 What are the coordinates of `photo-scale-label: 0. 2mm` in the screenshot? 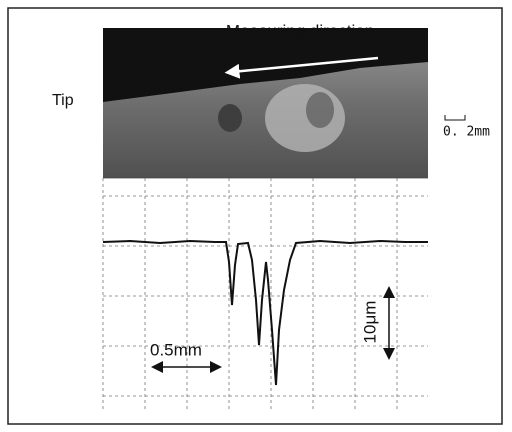 It's located at (466, 132).